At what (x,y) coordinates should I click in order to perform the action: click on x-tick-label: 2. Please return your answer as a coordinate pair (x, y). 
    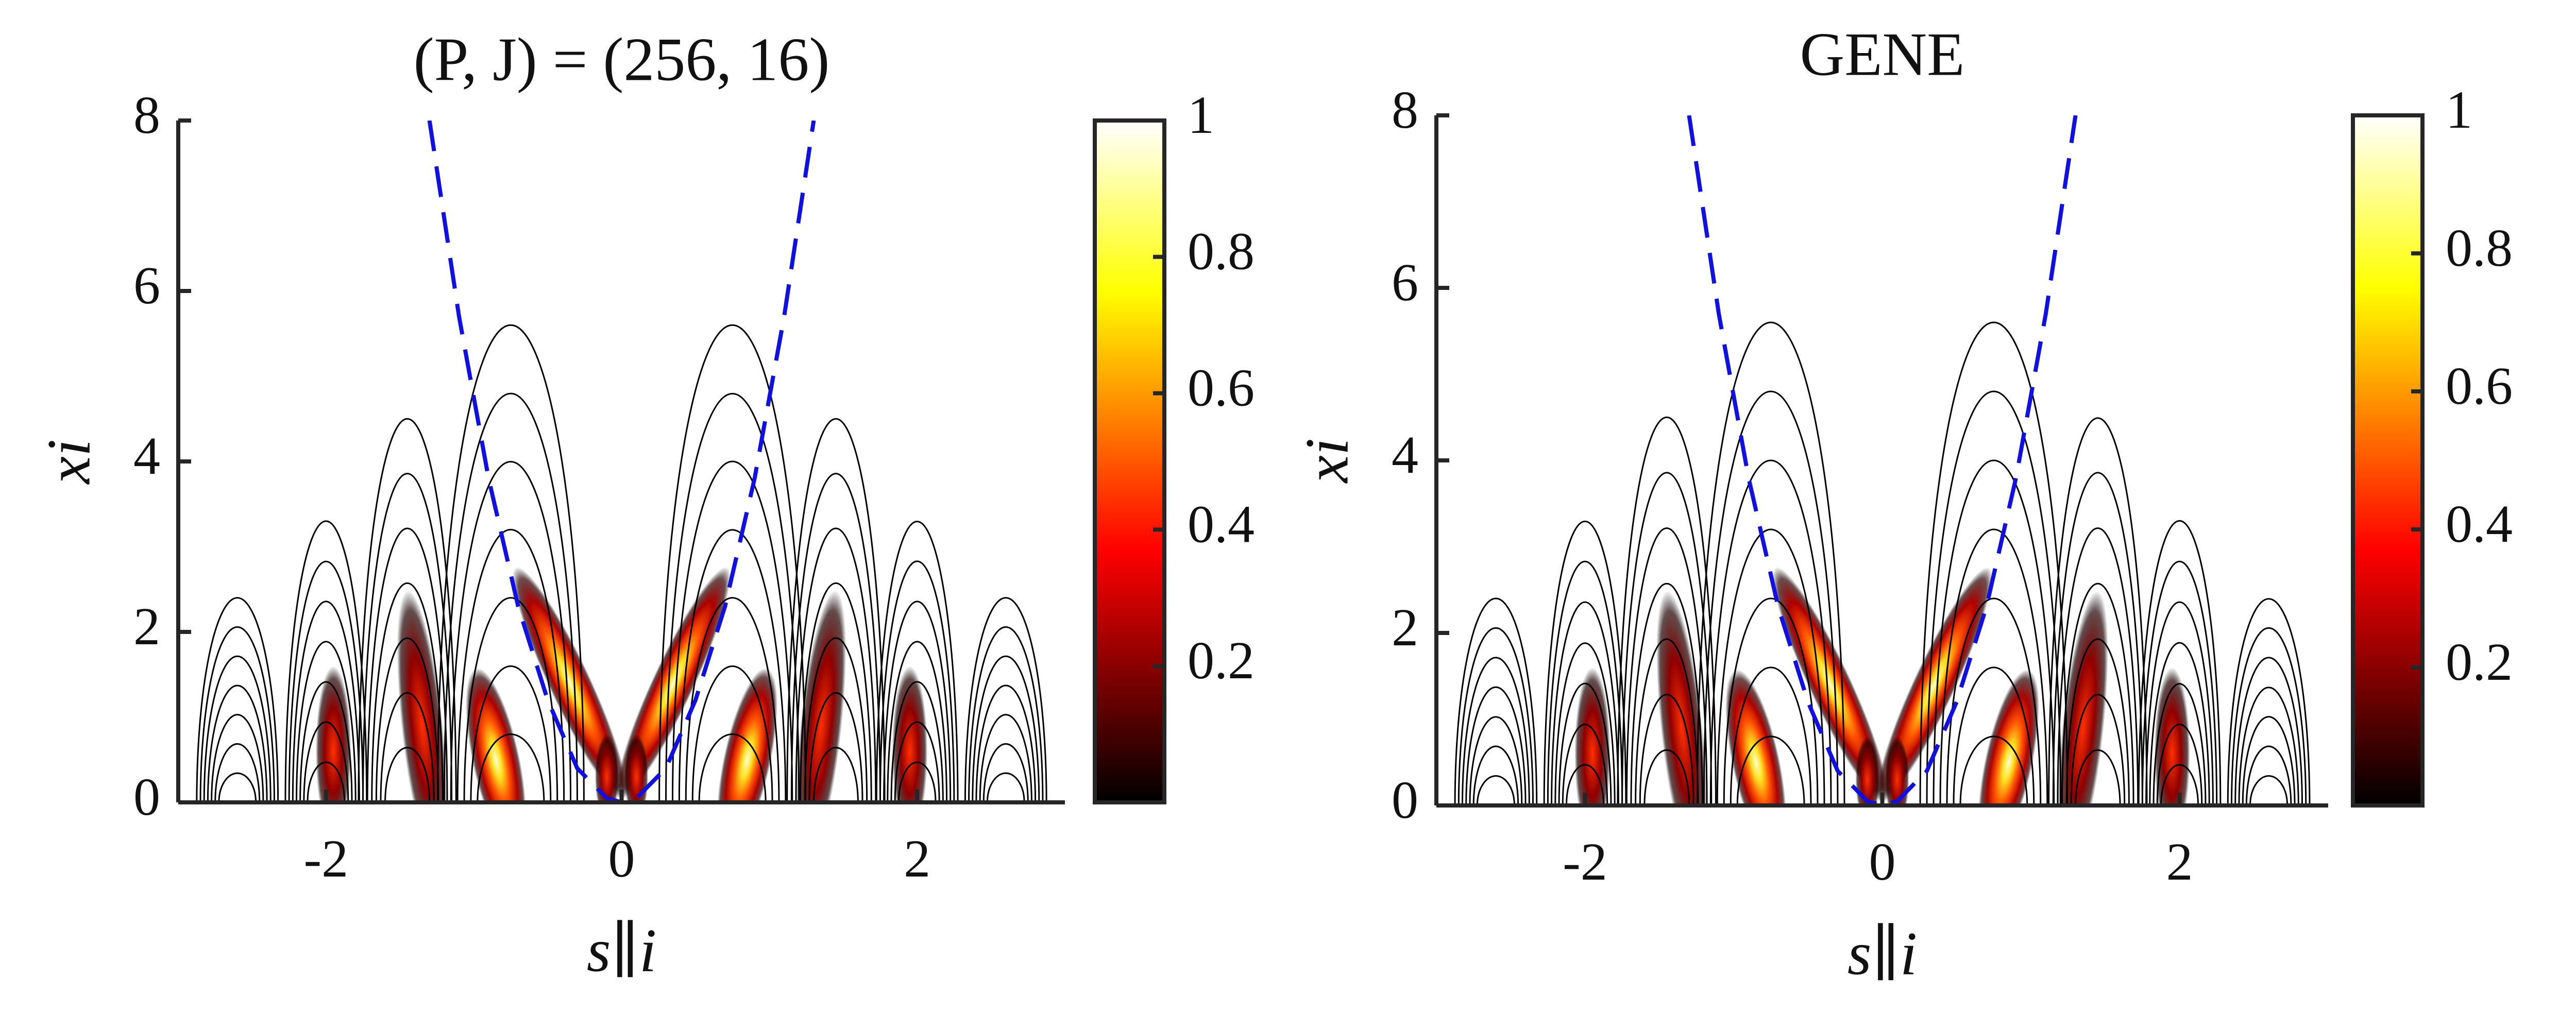
    Looking at the image, I should click on (917, 859).